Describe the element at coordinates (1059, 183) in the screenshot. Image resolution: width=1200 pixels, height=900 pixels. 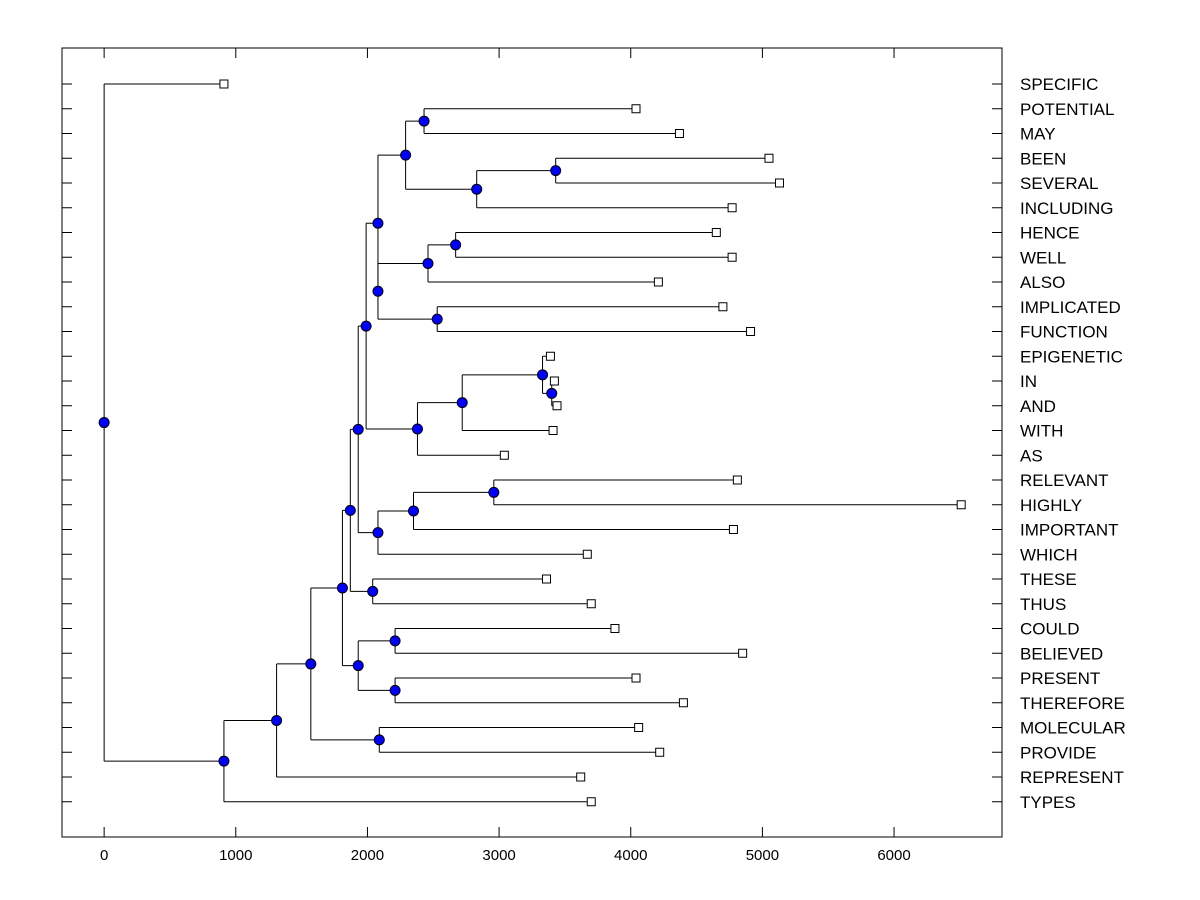
I see `leaf-label-several: SEVERAL` at that location.